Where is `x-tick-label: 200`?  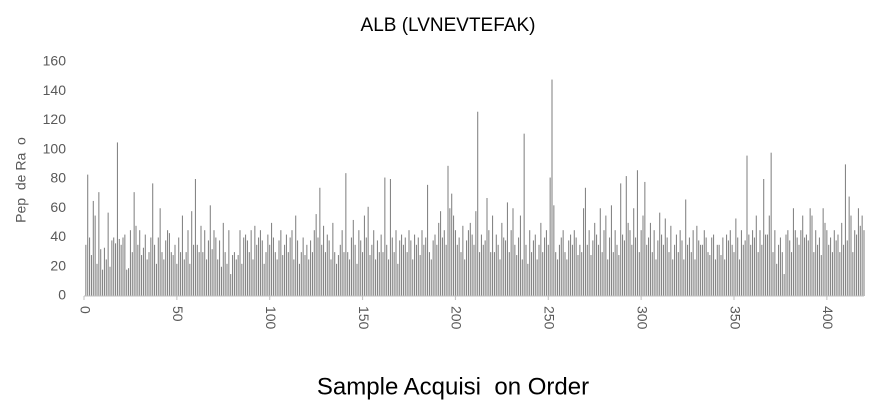
x-tick-label: 200 is located at coordinates (457, 318).